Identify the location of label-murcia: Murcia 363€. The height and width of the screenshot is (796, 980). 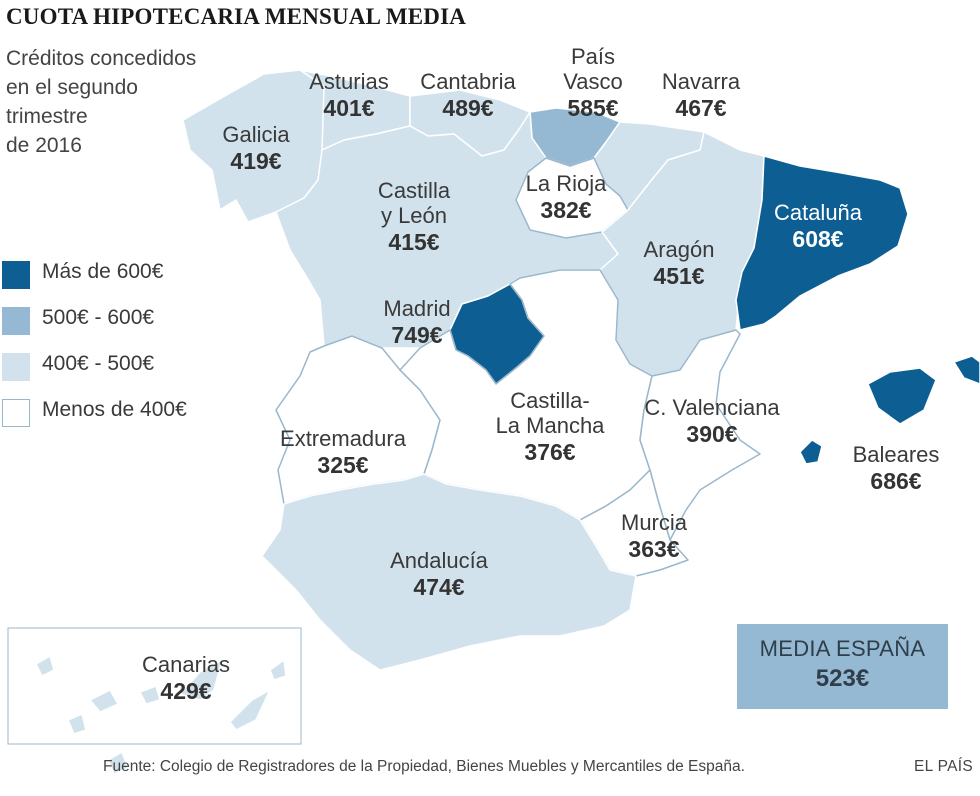
(654, 536).